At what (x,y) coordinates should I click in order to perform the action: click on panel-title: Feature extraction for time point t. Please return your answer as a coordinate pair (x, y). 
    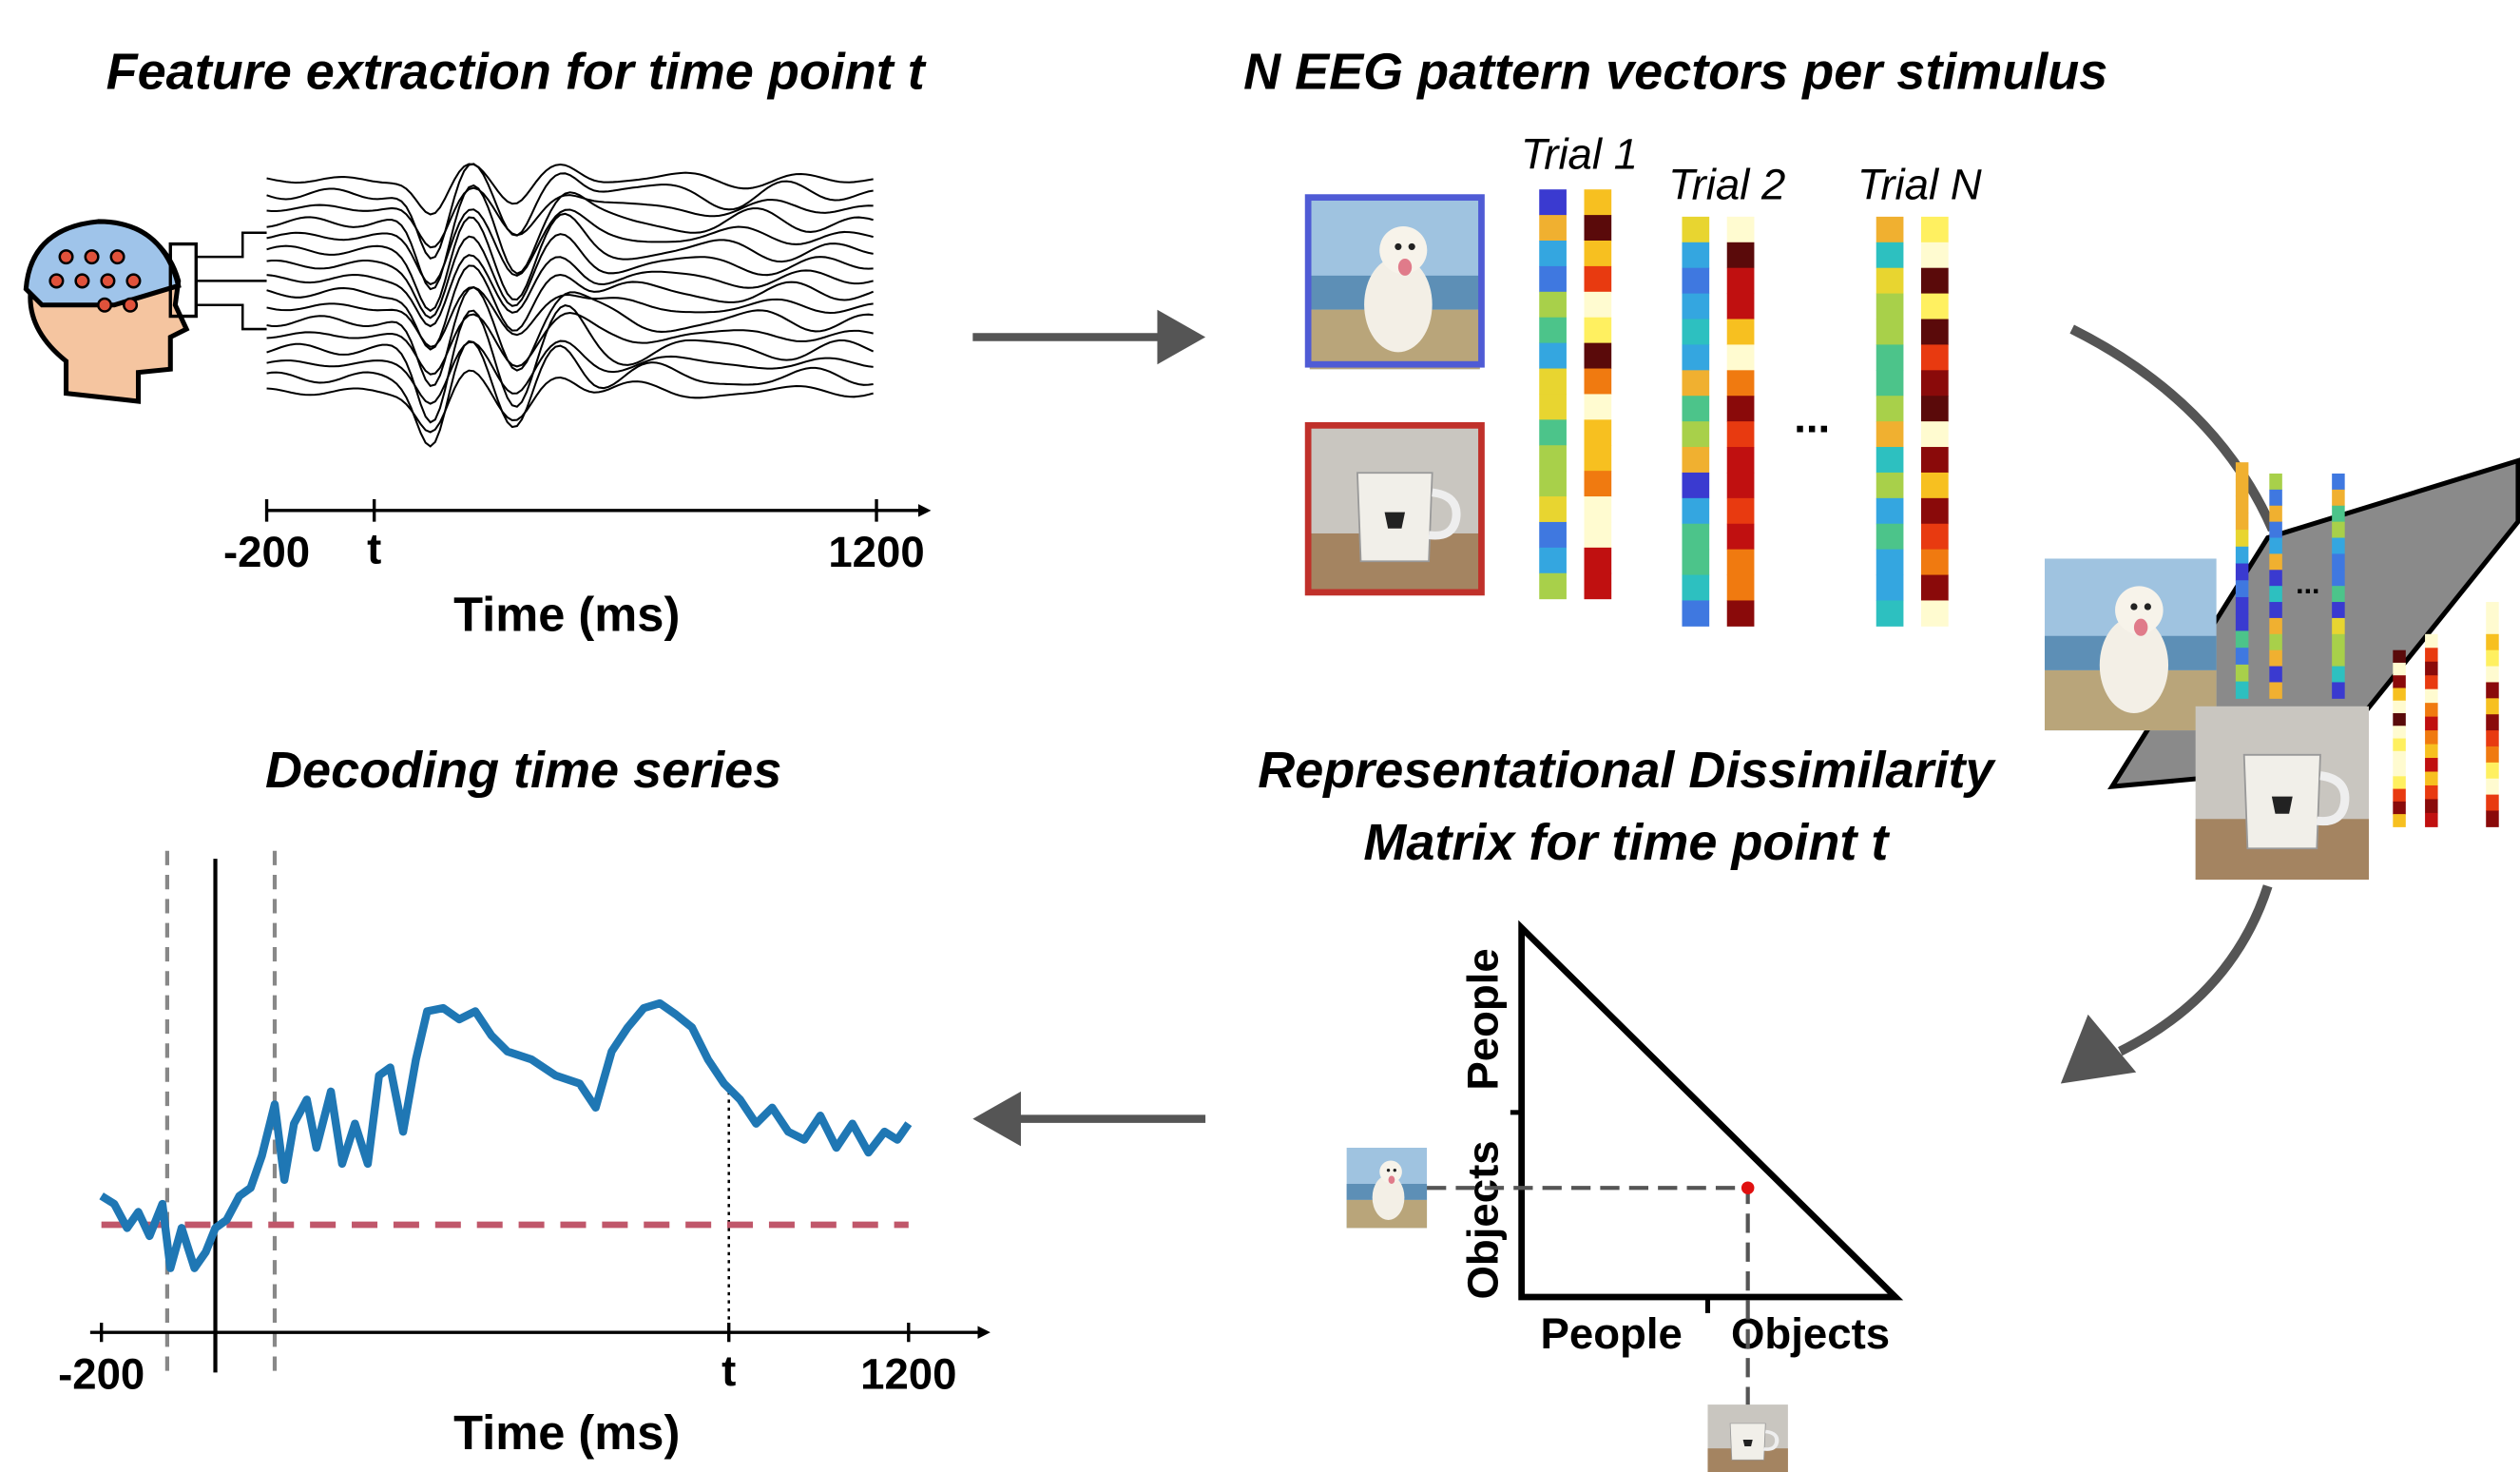
    Looking at the image, I should click on (516, 72).